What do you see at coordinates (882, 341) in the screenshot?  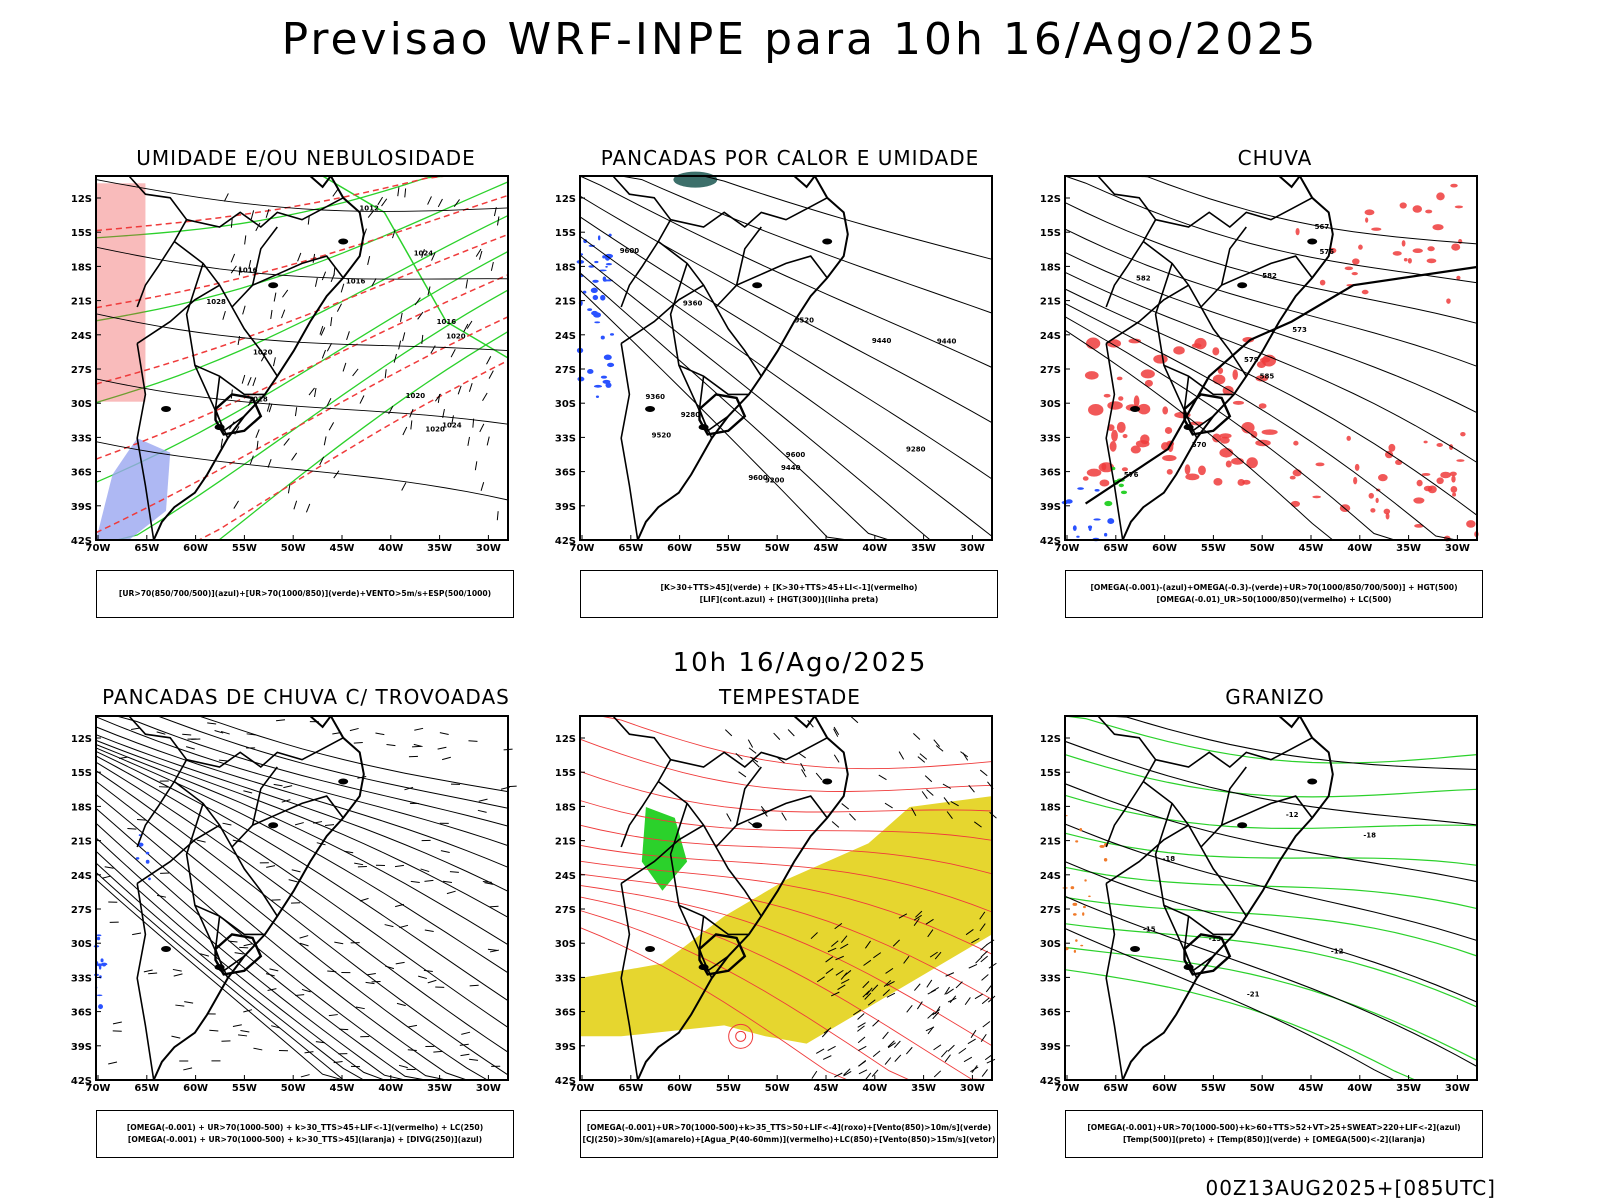 I see `contour-label: 9440` at bounding box center [882, 341].